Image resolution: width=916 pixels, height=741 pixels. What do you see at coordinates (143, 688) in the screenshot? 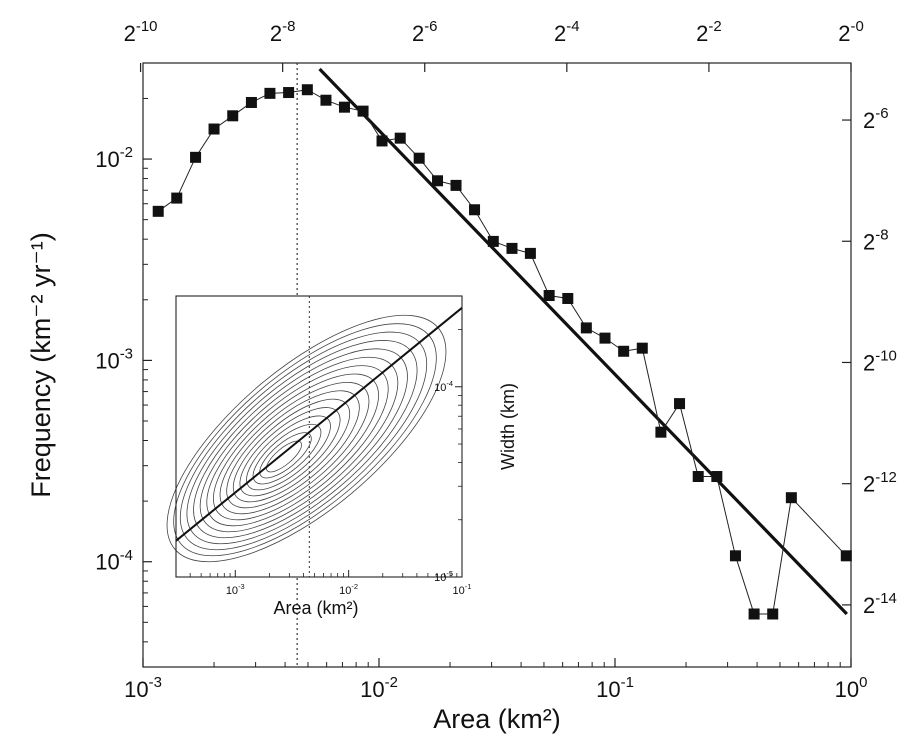
I see `x-tick-label: 10⁻³` at bounding box center [143, 688].